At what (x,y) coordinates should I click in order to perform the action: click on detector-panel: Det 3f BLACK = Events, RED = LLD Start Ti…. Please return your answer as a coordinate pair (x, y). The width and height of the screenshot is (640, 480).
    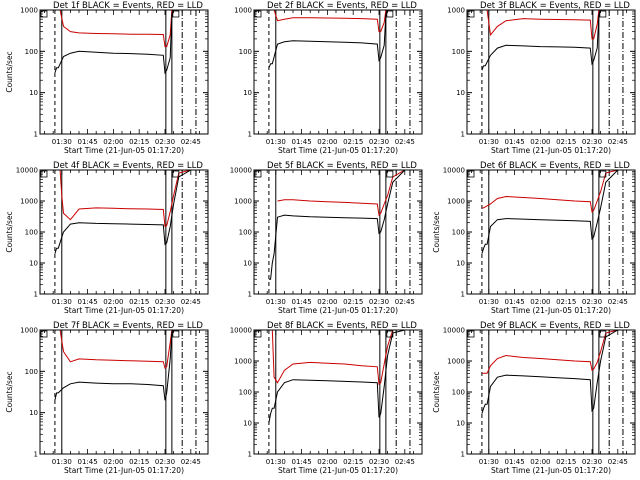
    Looking at the image, I should click on (541, 78).